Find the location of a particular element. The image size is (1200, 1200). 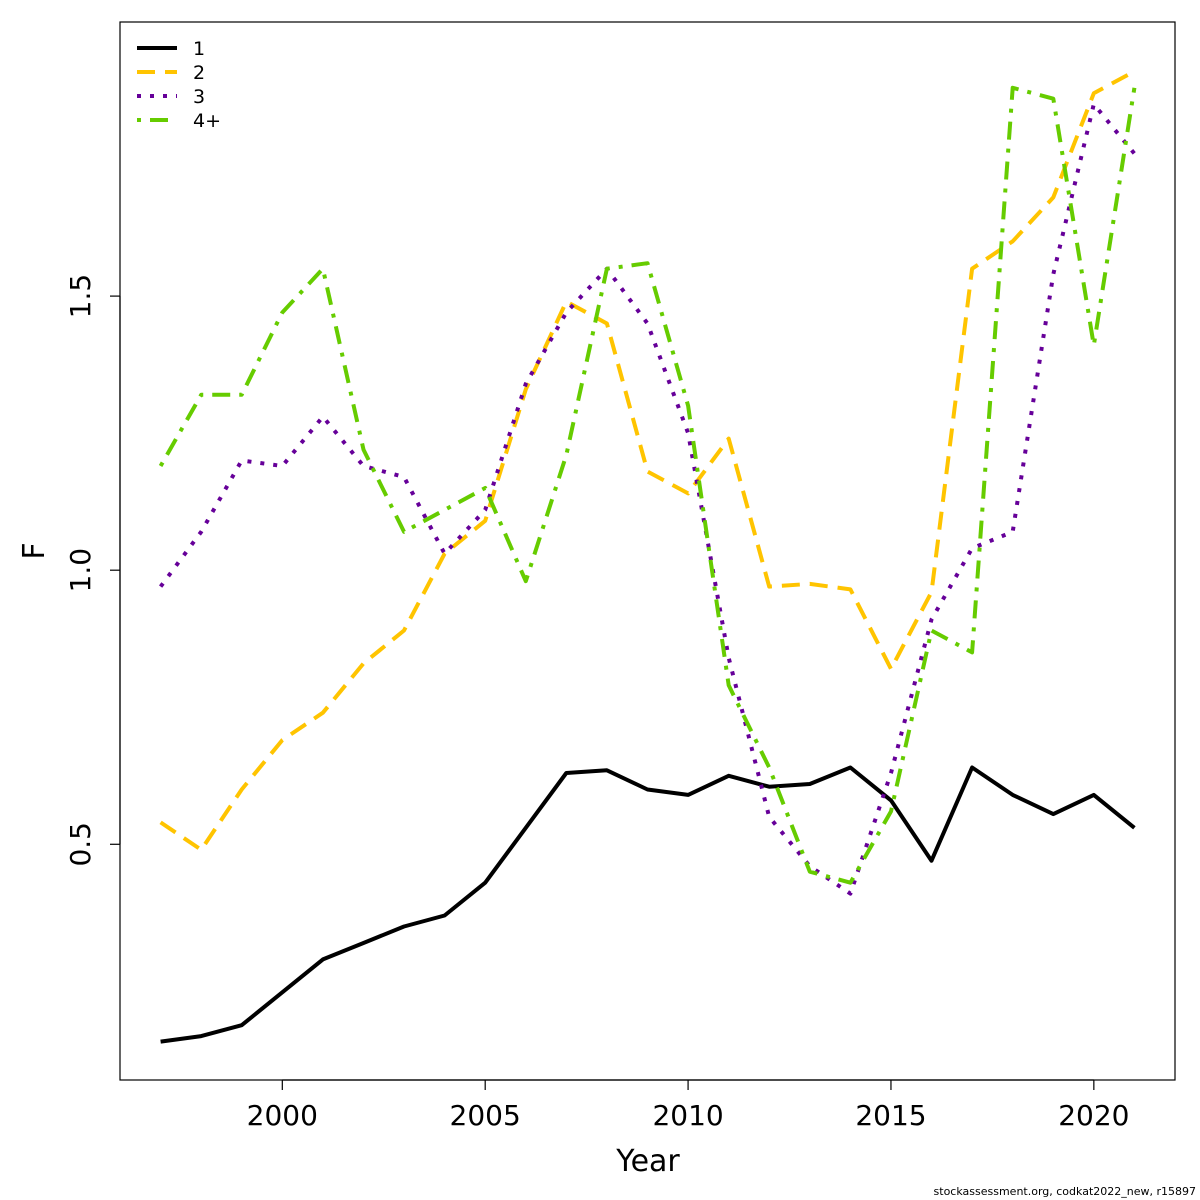

legend-label: 4+ is located at coordinates (207, 121).